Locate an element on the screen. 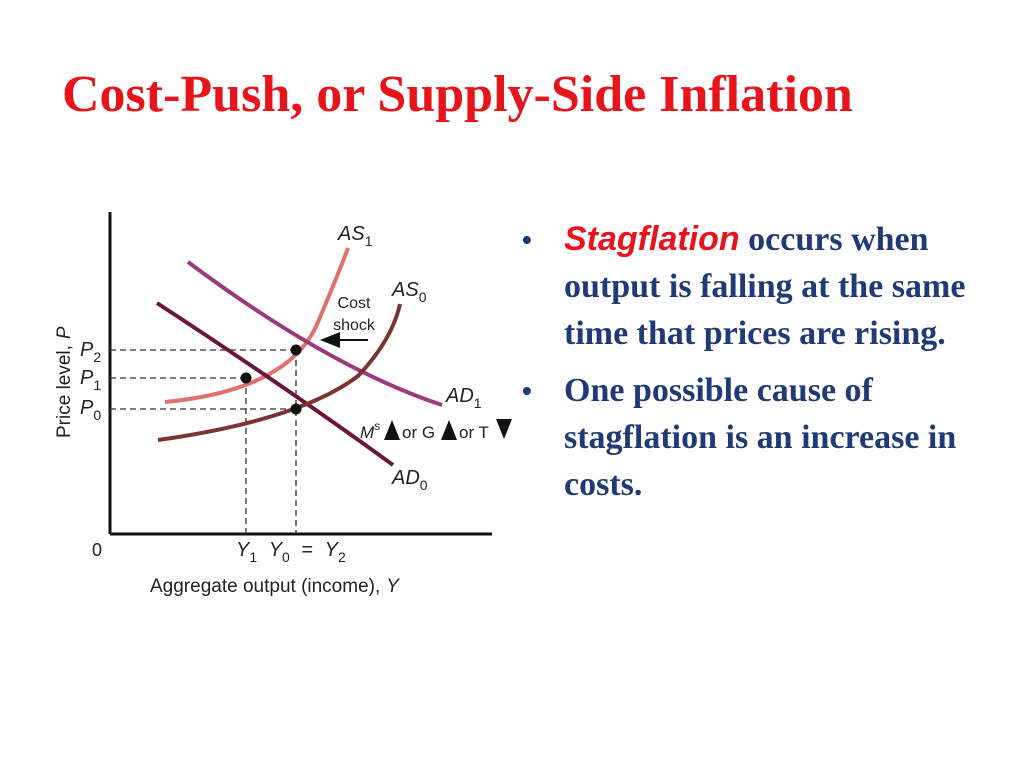  ad1-label: AD1 is located at coordinates (463, 398).